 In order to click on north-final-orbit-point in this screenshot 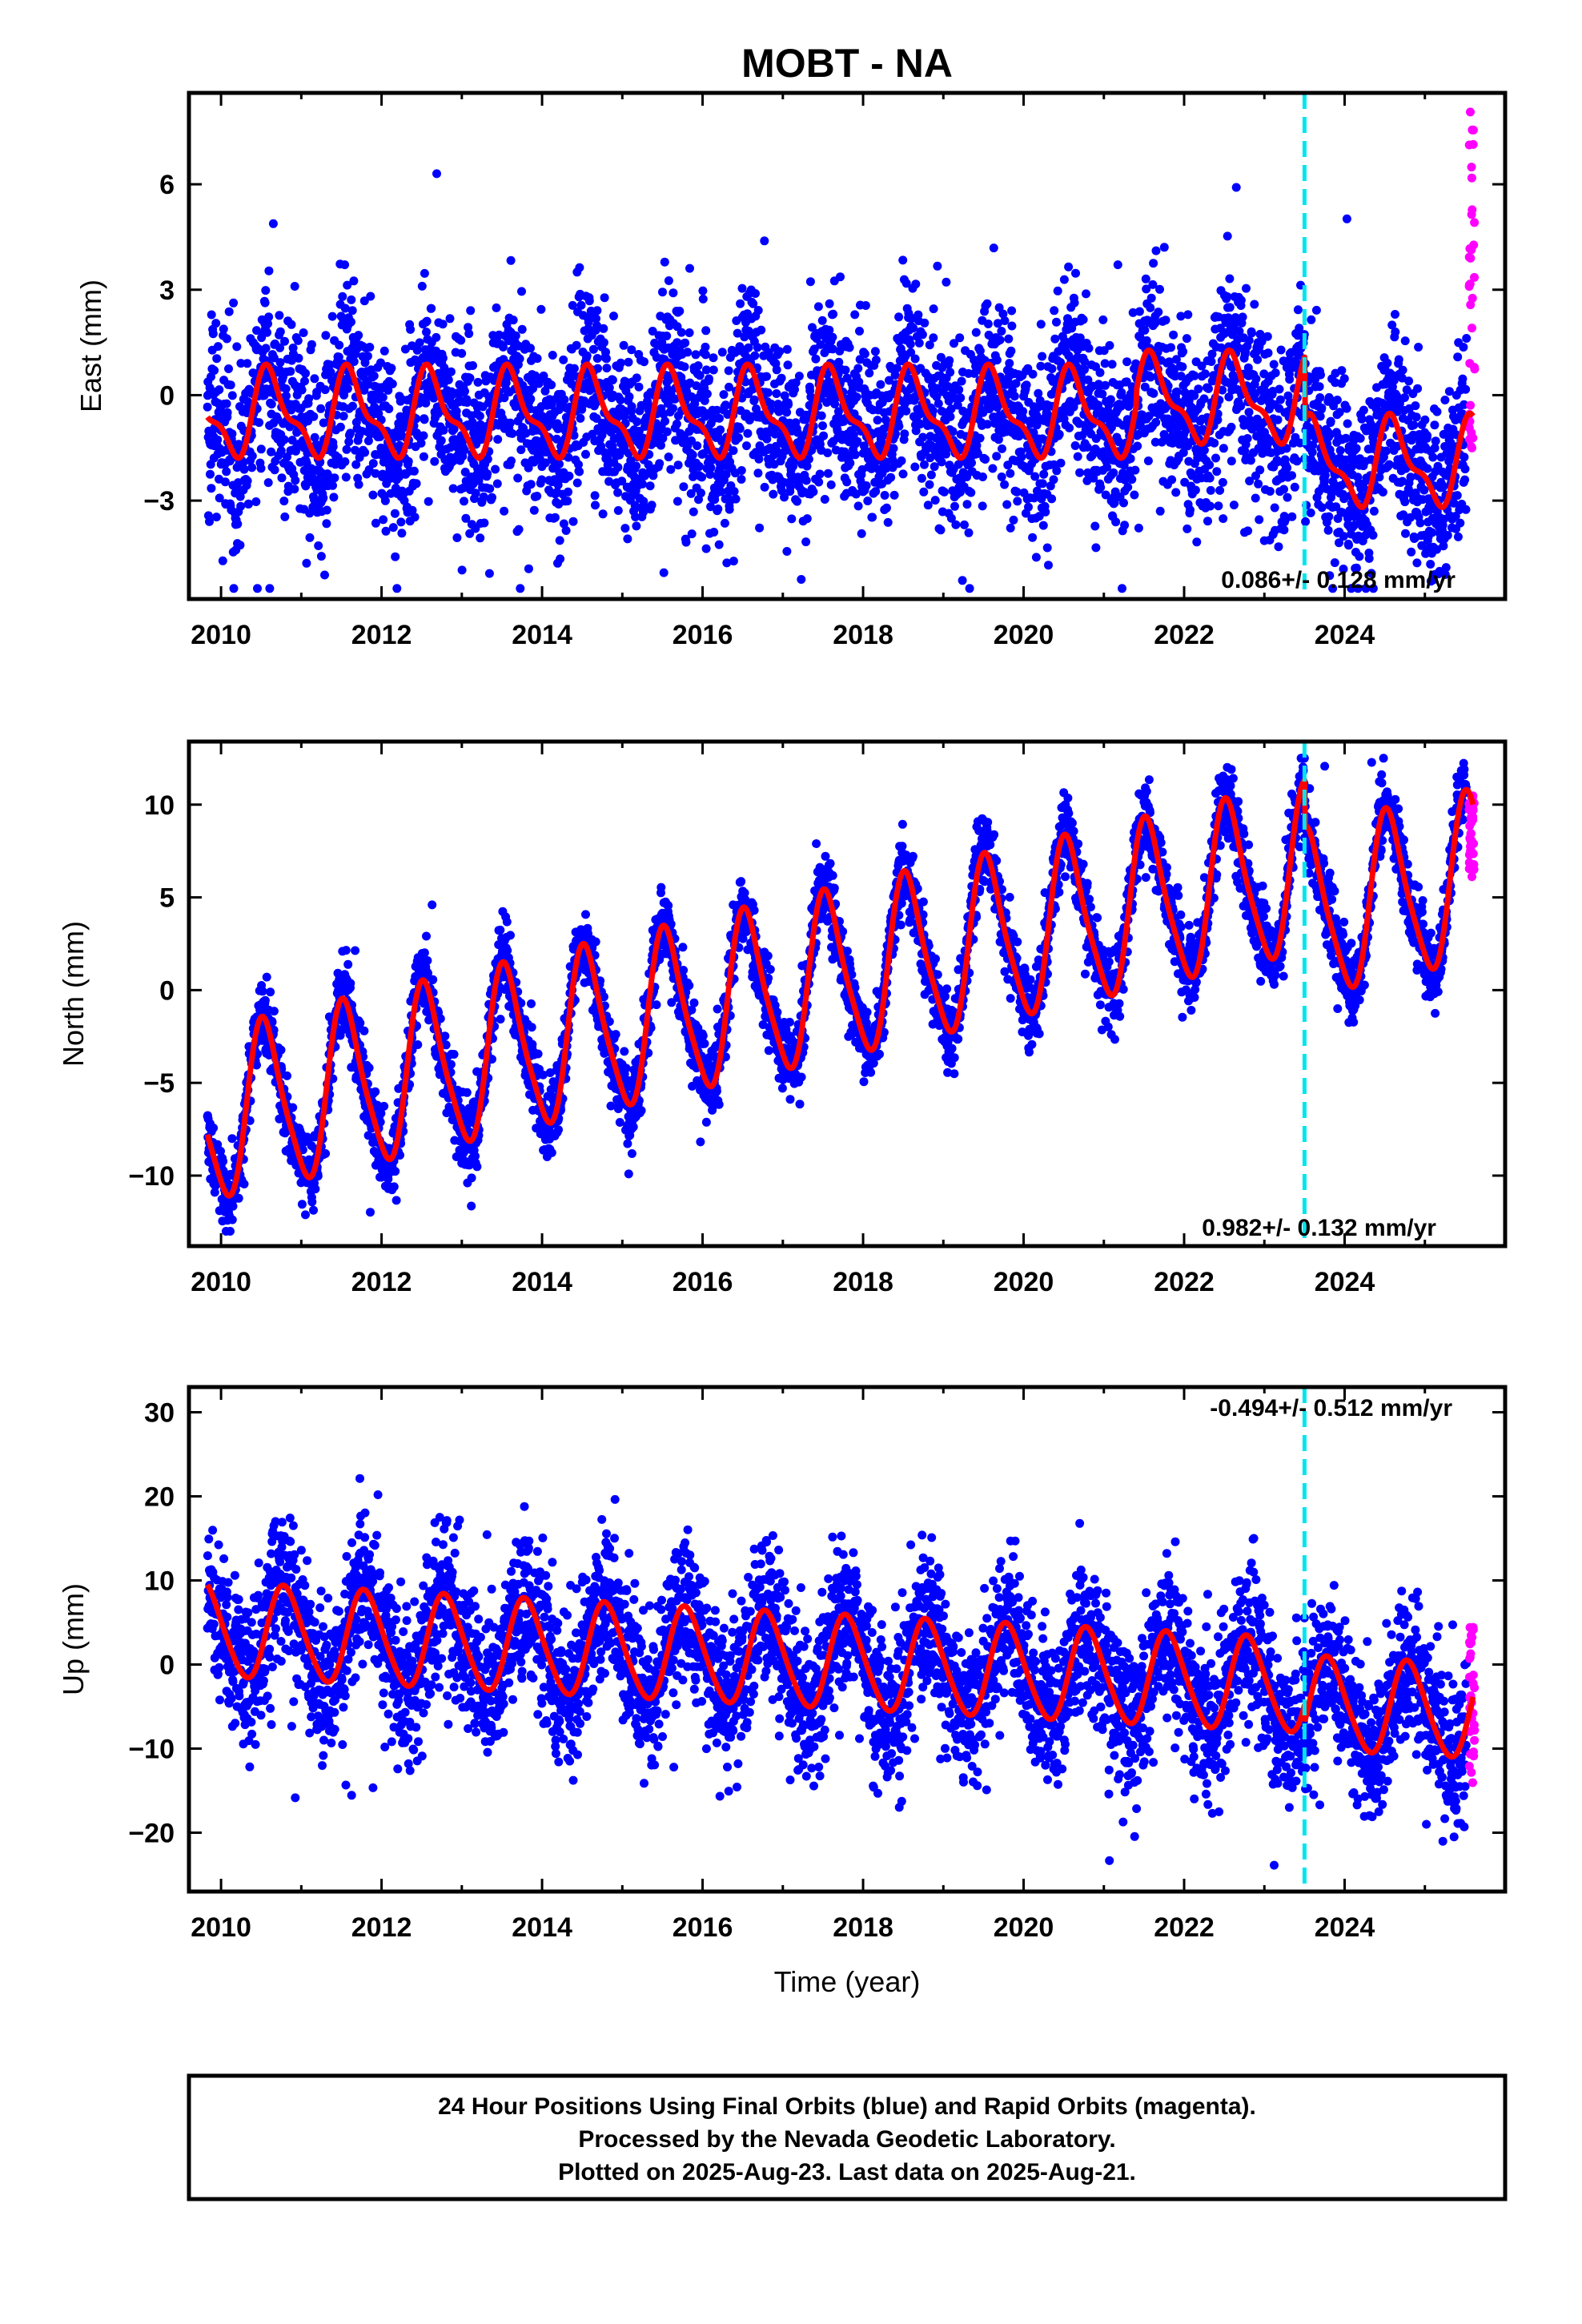, I will do `click(244, 1184)`.